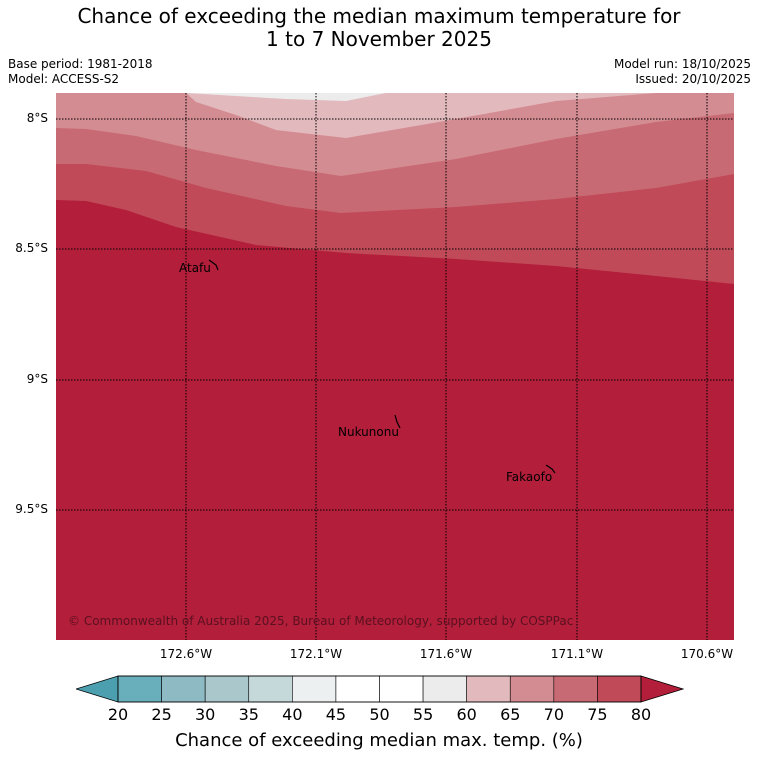 Image resolution: width=758 pixels, height=781 pixels. I want to click on run-info: Model run: 18/10/2025 Issued: 20/10/2025, so click(682, 72).